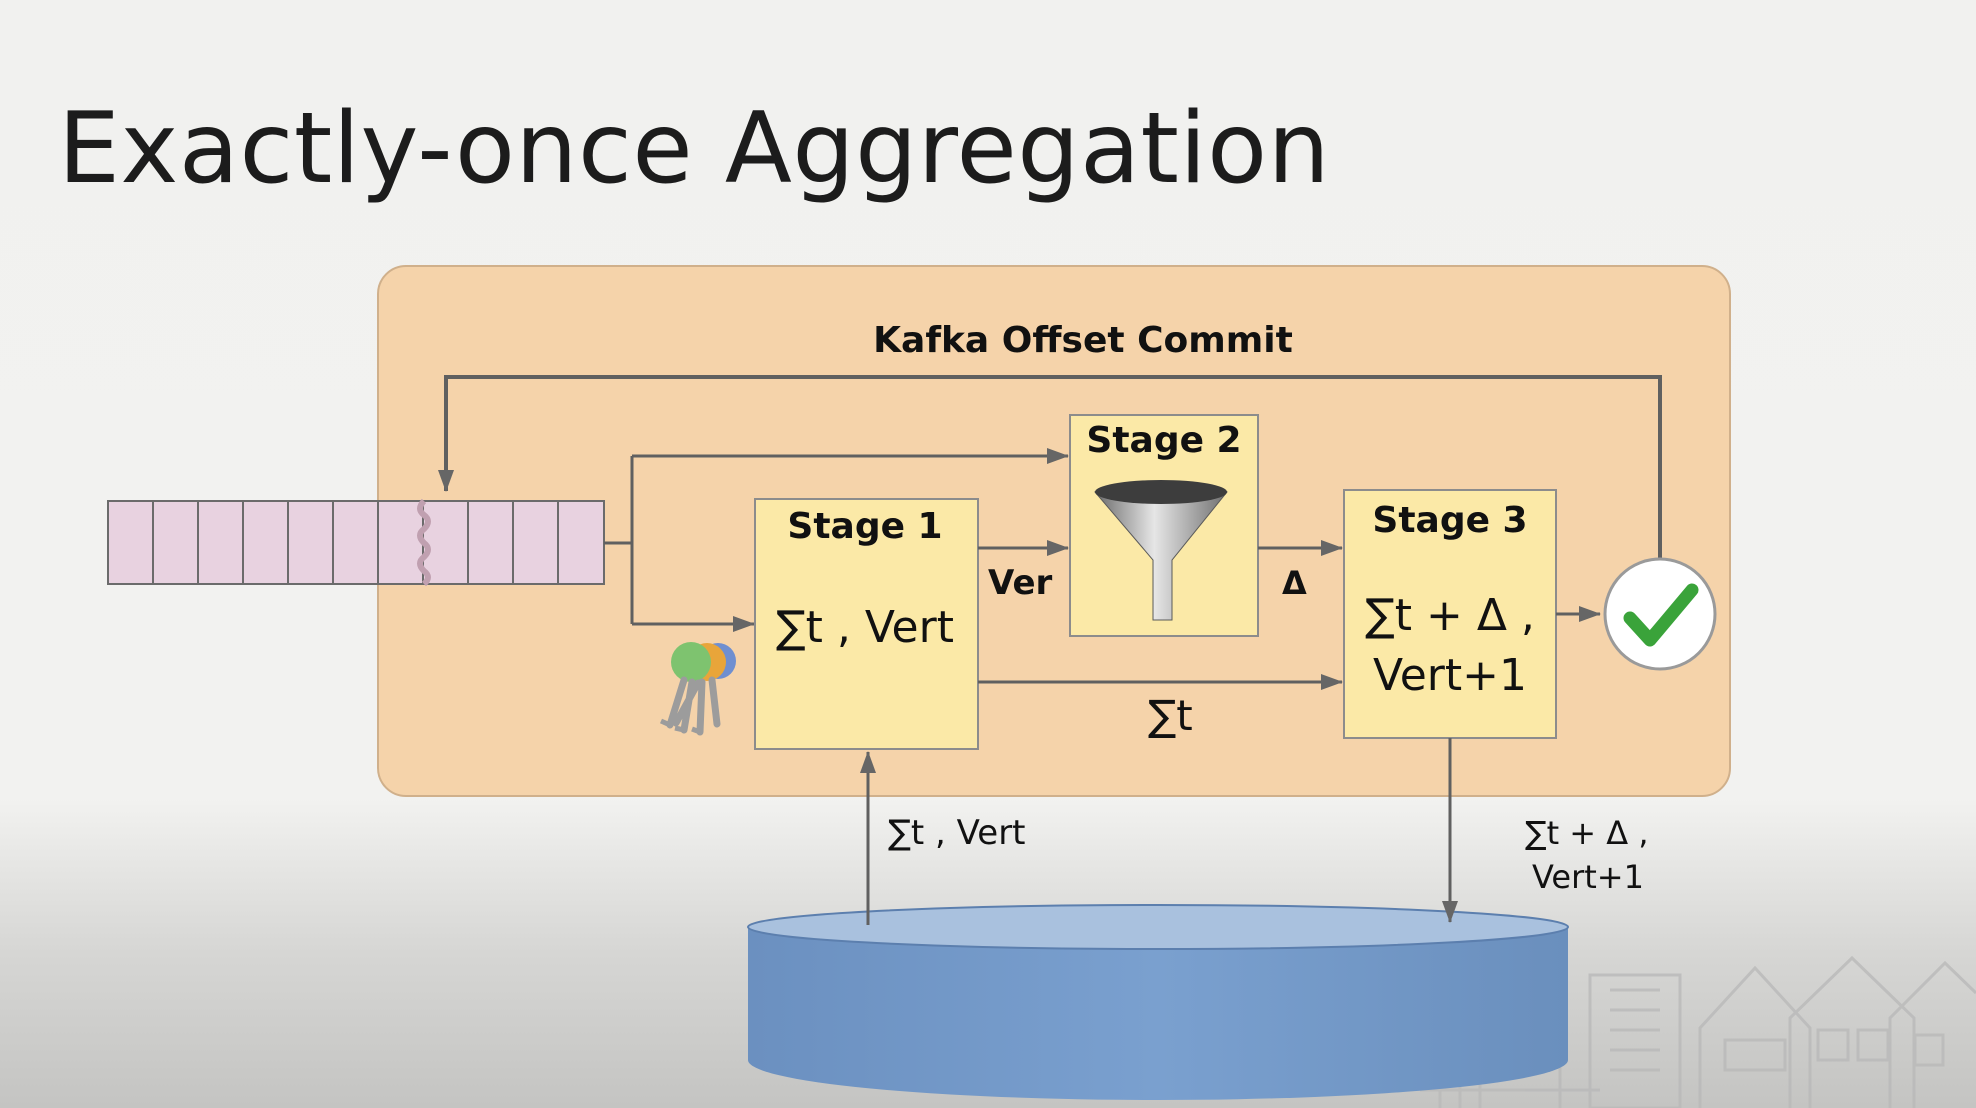 Image resolution: width=1976 pixels, height=1108 pixels. I want to click on houses-icon, so click(1698, 1031).